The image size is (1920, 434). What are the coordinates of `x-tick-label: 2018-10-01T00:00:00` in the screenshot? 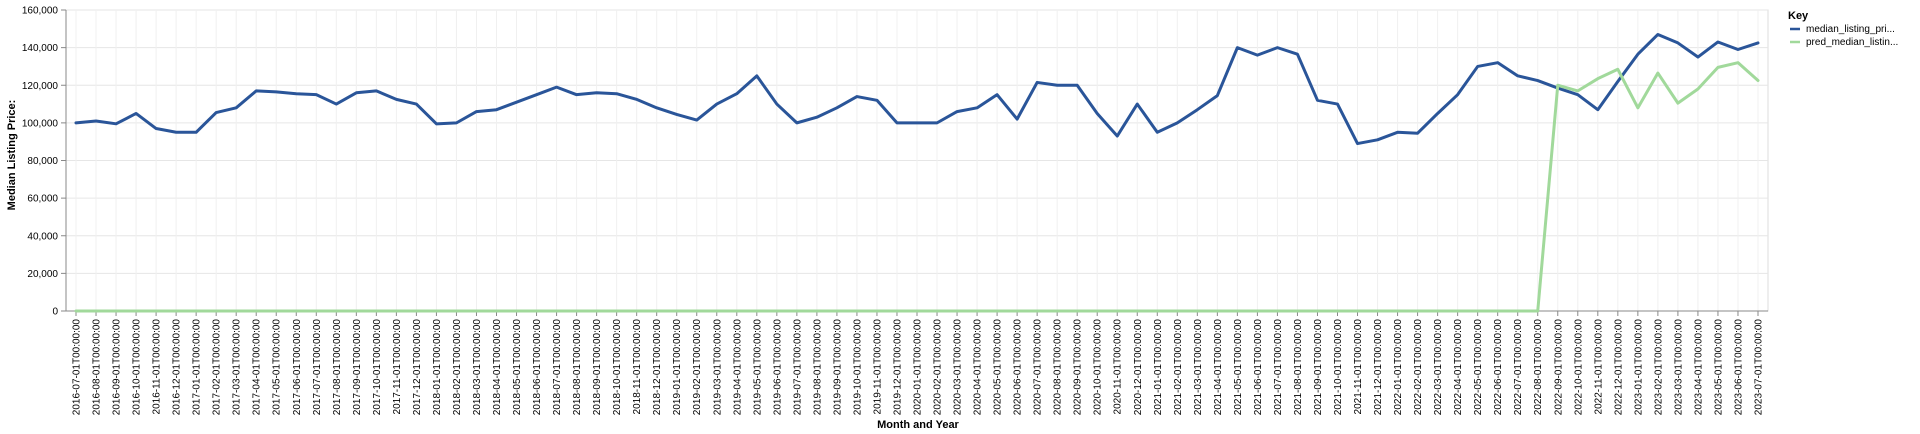 It's located at (617, 367).